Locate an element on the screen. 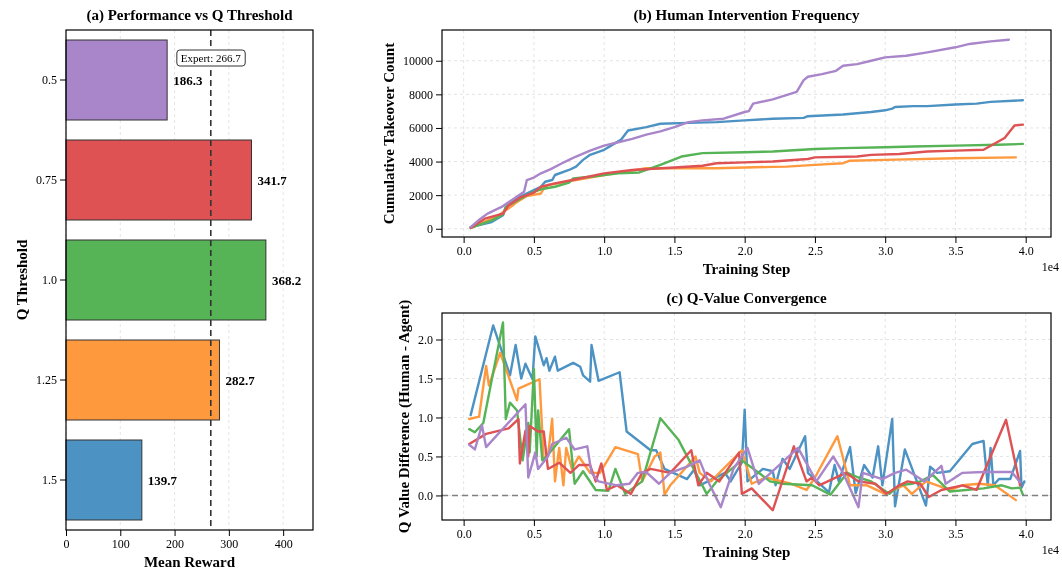  chart-title: (a) Performance vs Q Threshold is located at coordinates (190, 15).